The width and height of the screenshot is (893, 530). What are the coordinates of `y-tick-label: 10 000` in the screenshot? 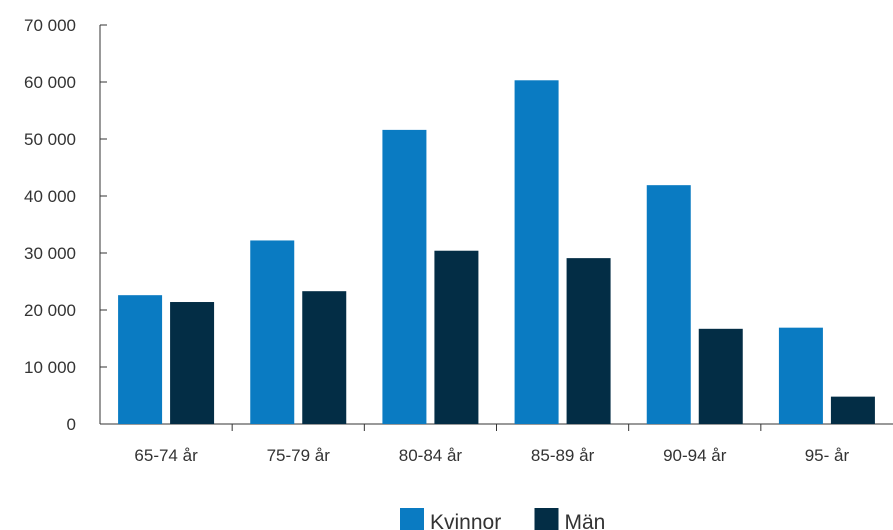 It's located at (50, 367).